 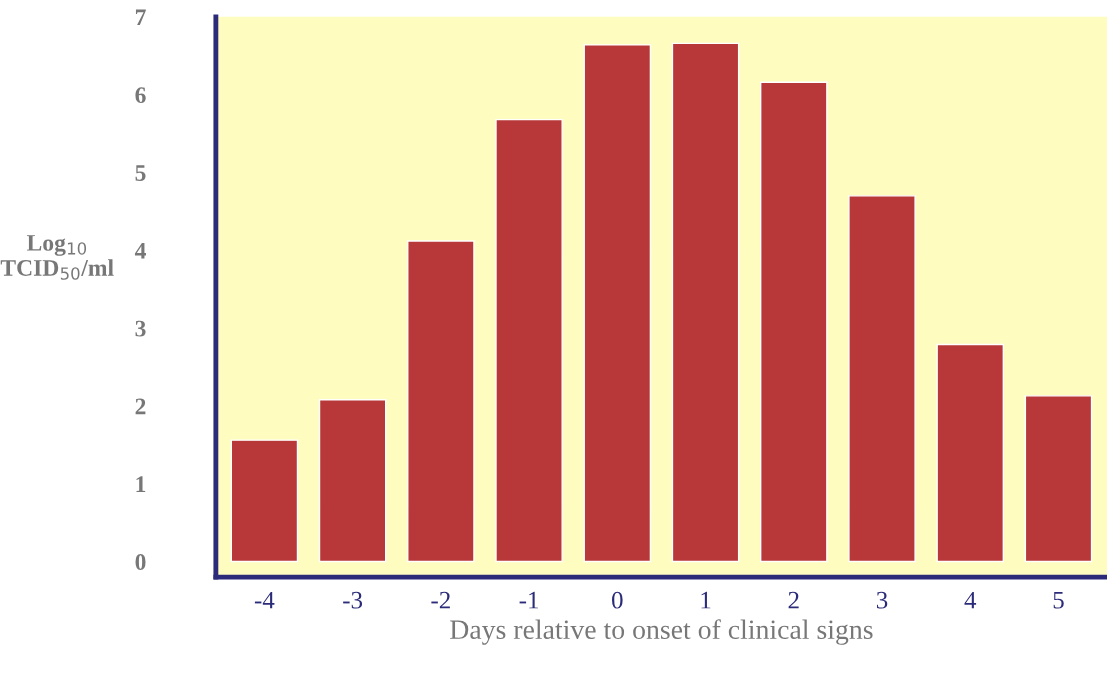 What do you see at coordinates (140, 406) in the screenshot?
I see `y-tick-label: 2` at bounding box center [140, 406].